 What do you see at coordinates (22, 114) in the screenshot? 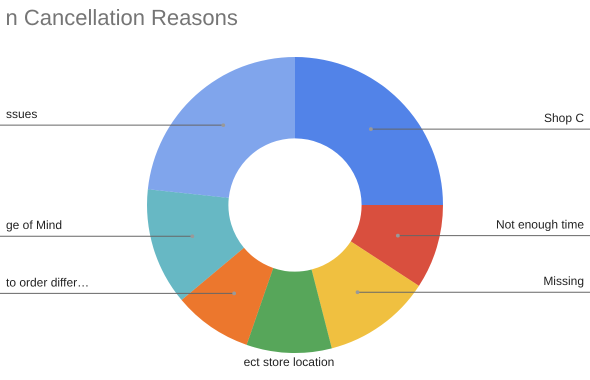
I see `slice-label: ssues` at bounding box center [22, 114].